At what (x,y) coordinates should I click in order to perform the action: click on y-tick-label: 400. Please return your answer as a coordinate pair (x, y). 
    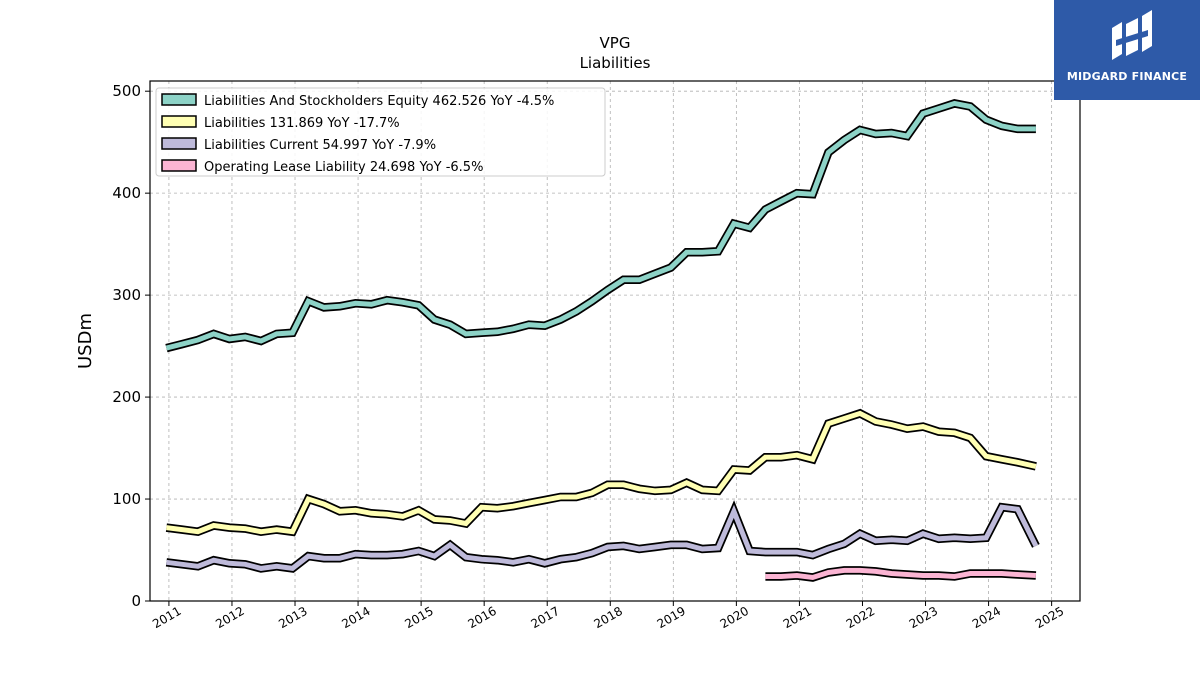
    Looking at the image, I should click on (126, 193).